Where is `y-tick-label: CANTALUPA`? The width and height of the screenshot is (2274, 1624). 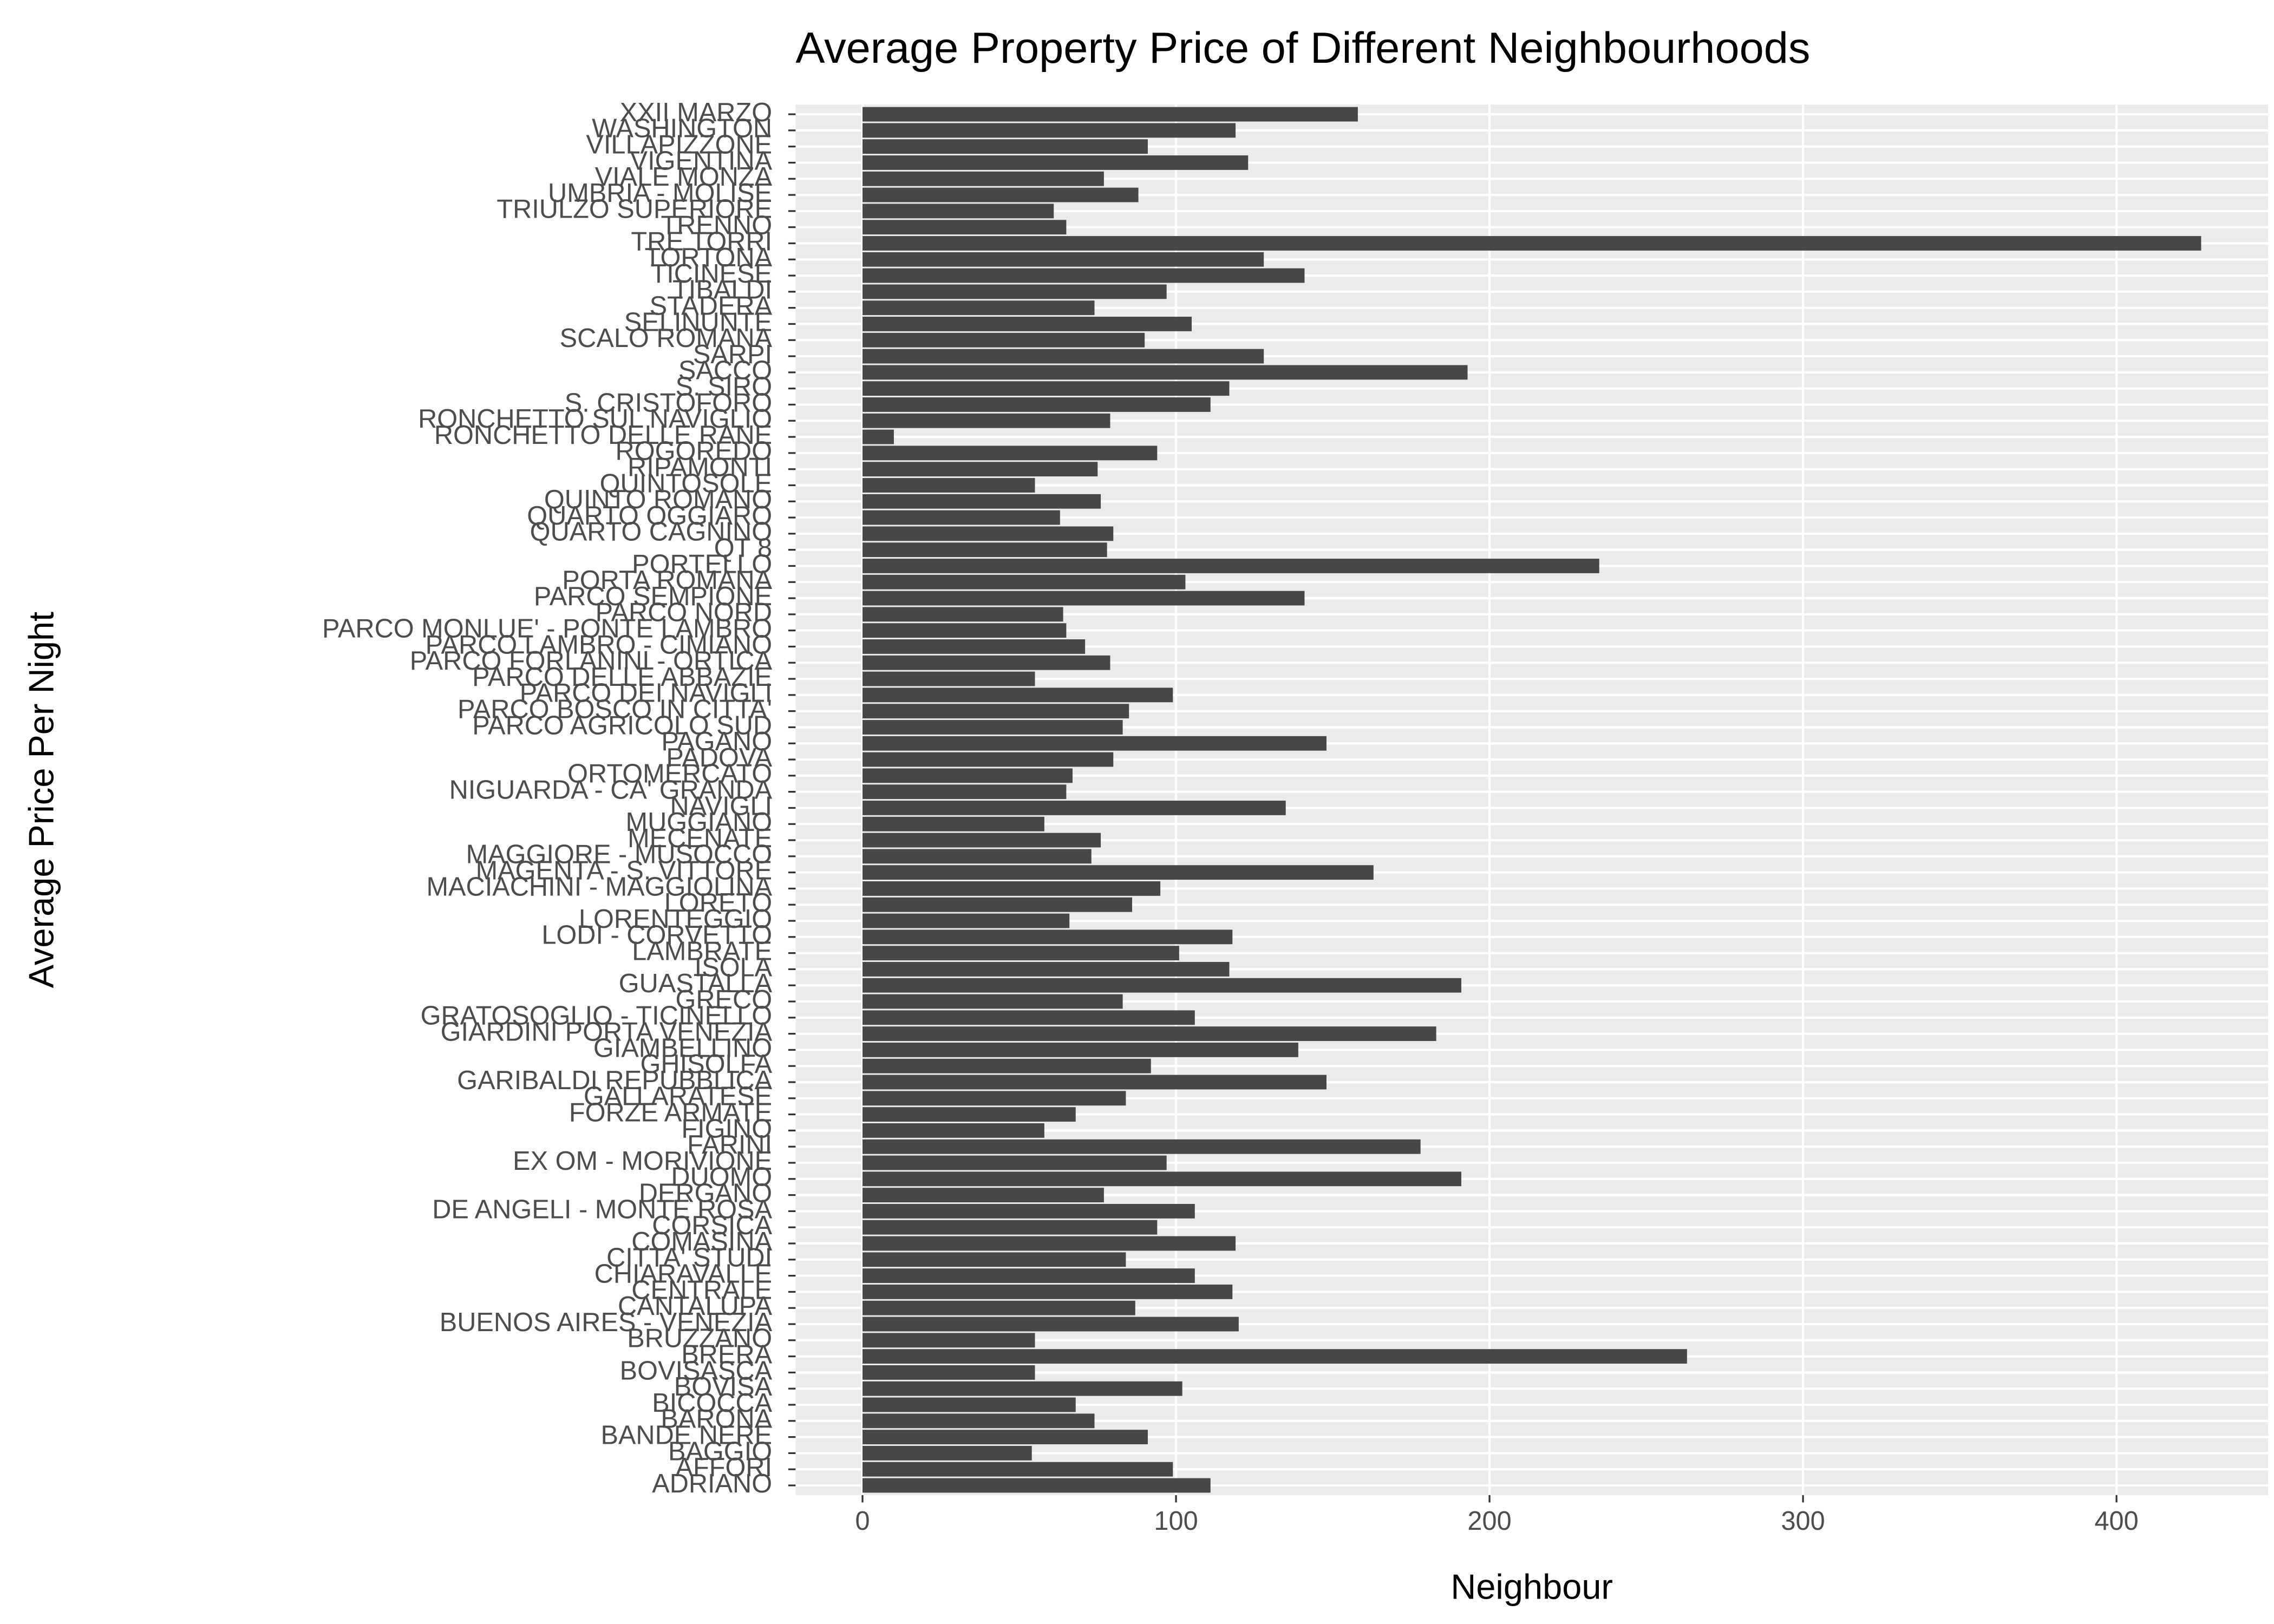
y-tick-label: CANTALUPA is located at coordinates (696, 1306).